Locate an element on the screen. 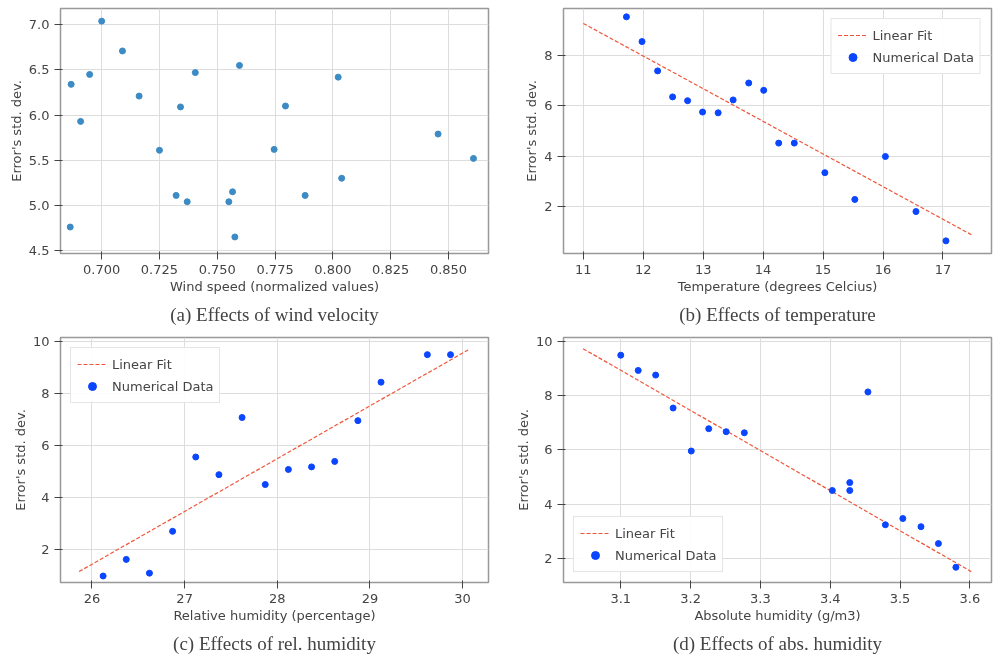  y-tick-label: 6.5 is located at coordinates (39, 70).